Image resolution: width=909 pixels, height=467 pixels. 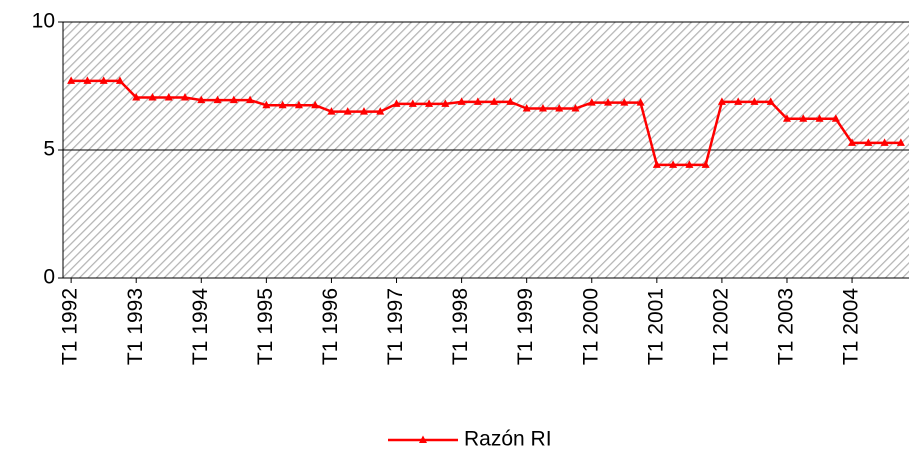 What do you see at coordinates (265, 326) in the screenshot?
I see `x-tick-label: T1 1995` at bounding box center [265, 326].